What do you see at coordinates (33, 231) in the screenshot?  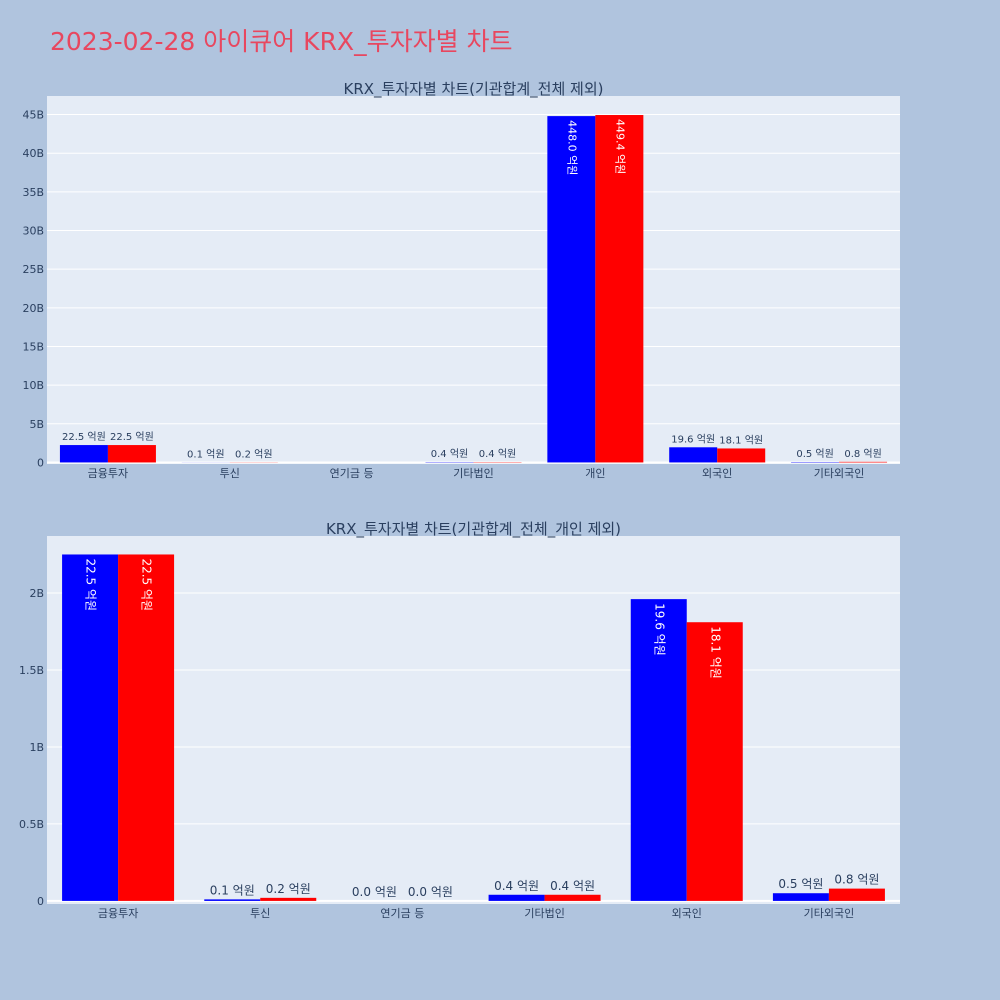 I see `y-tick-label: 30B` at bounding box center [33, 231].